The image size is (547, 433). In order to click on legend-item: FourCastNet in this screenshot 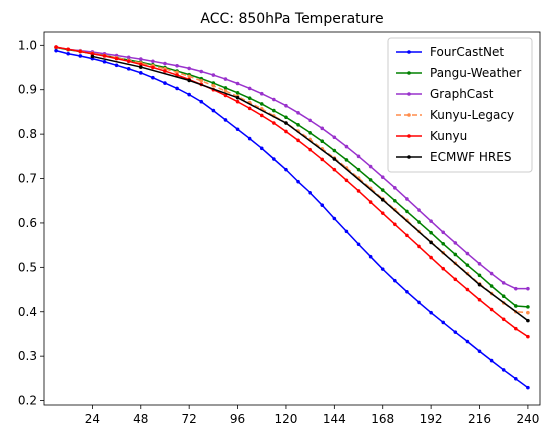, I will do `click(450, 52)`.